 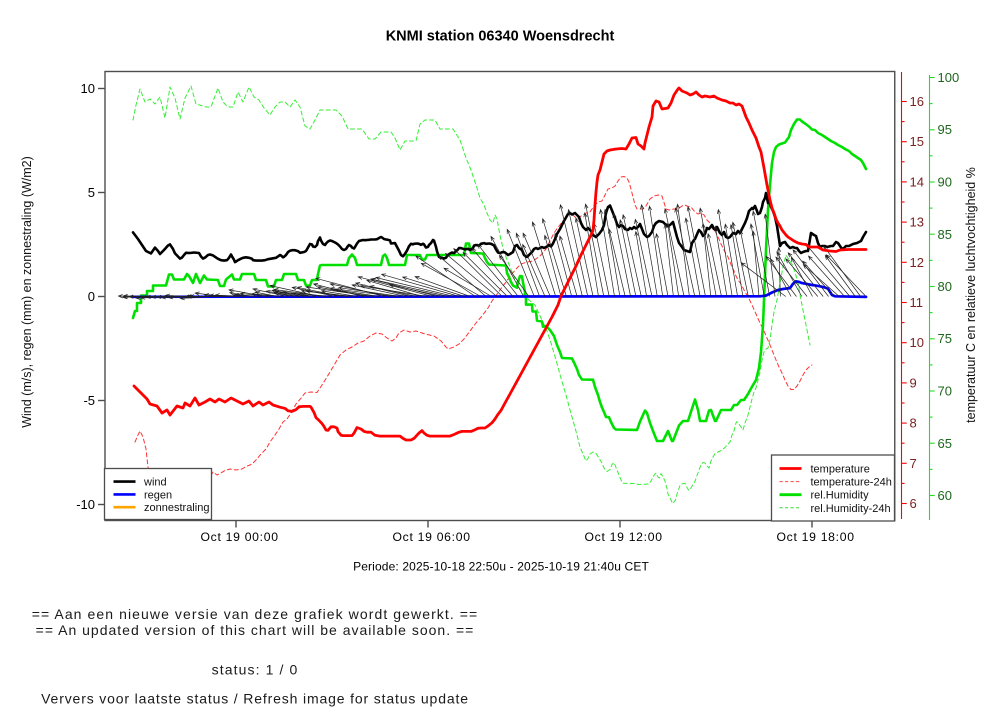 What do you see at coordinates (913, 382) in the screenshot?
I see `svg-text: 9` at bounding box center [913, 382].